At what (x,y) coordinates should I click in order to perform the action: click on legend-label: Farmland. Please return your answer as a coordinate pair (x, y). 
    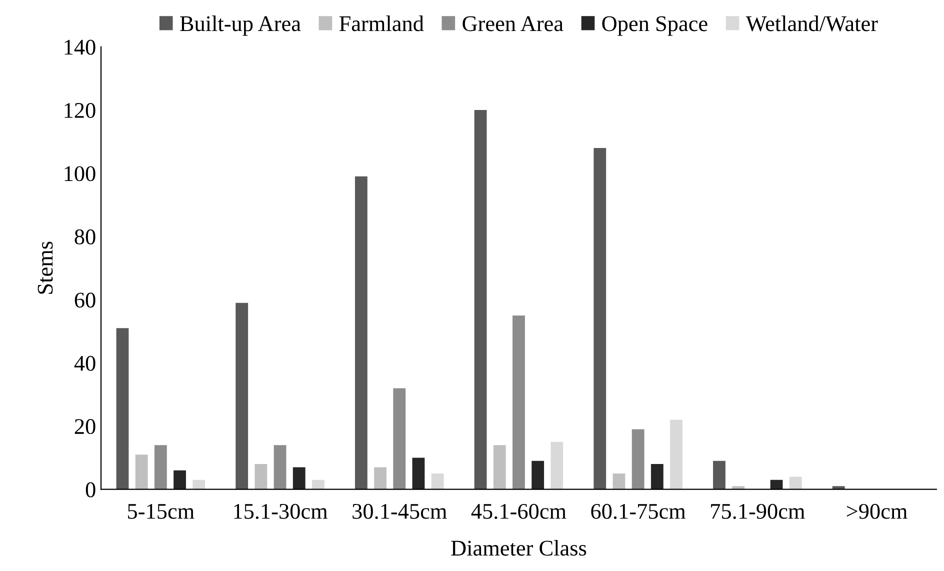
    Looking at the image, I should click on (381, 24).